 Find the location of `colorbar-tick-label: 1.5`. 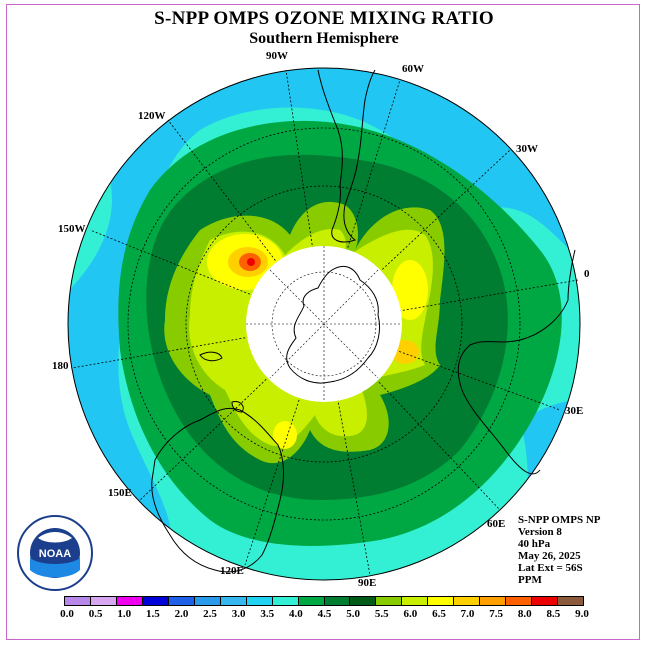

colorbar-tick-label: 1.5 is located at coordinates (152, 614).